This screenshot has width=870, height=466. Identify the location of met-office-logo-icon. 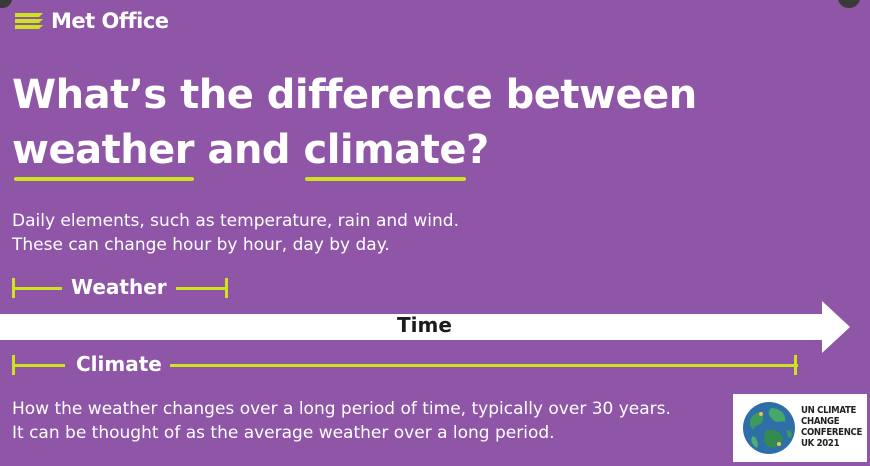
(29, 21).